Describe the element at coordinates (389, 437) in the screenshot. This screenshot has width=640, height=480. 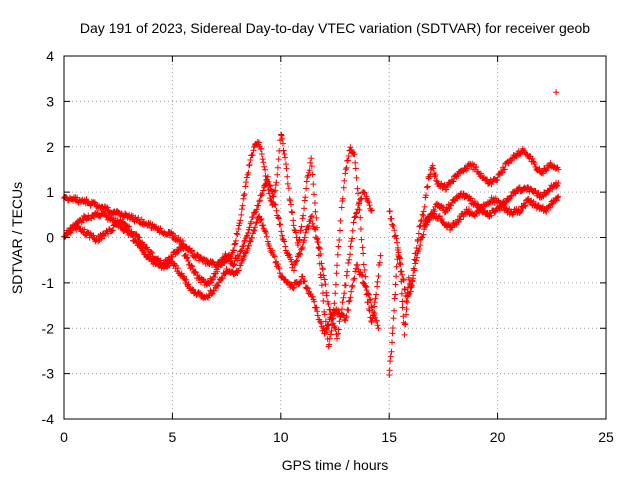
I see `x-tick-label: 15` at that location.